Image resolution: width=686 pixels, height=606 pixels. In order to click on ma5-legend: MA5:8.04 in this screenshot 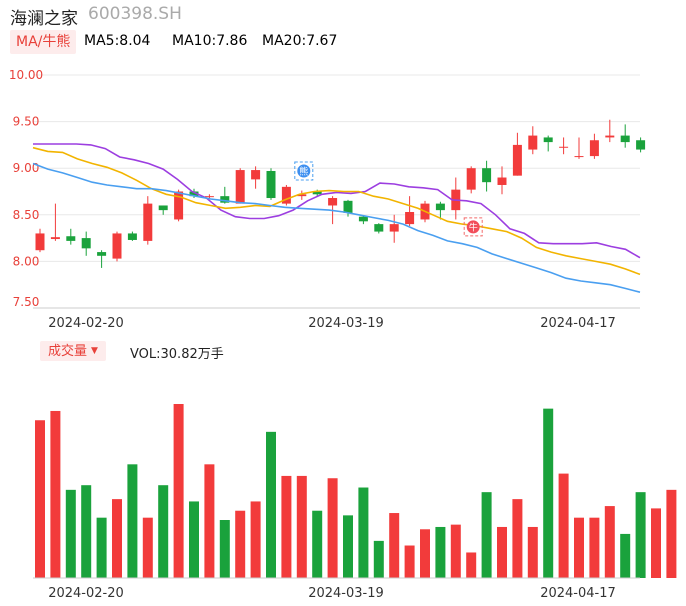, I will do `click(117, 41)`.